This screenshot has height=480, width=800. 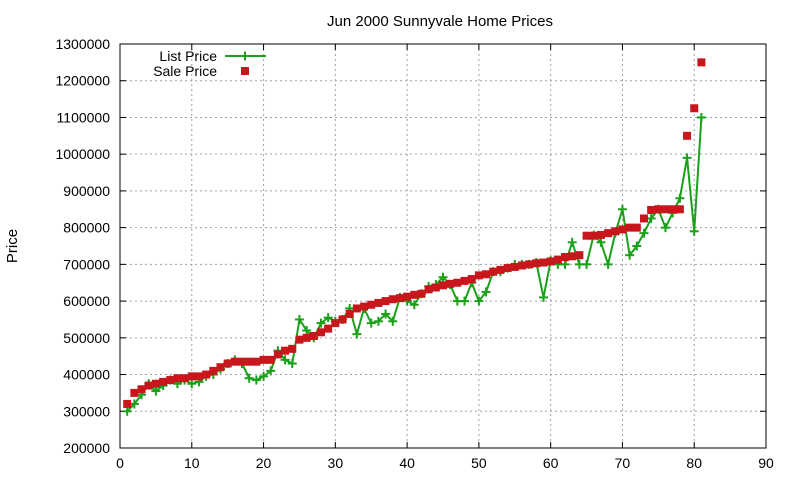 What do you see at coordinates (336, 463) in the screenshot?
I see `x-tick-label: 30` at bounding box center [336, 463].